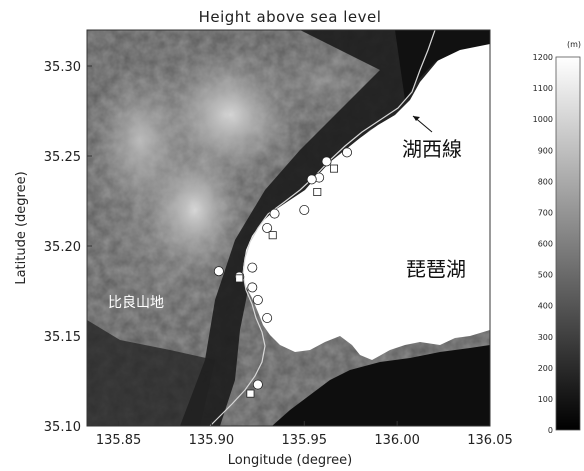 This screenshot has width=584, height=471. Describe the element at coordinates (545, 244) in the screenshot. I see `colorbar-tick-label: 600` at that location.